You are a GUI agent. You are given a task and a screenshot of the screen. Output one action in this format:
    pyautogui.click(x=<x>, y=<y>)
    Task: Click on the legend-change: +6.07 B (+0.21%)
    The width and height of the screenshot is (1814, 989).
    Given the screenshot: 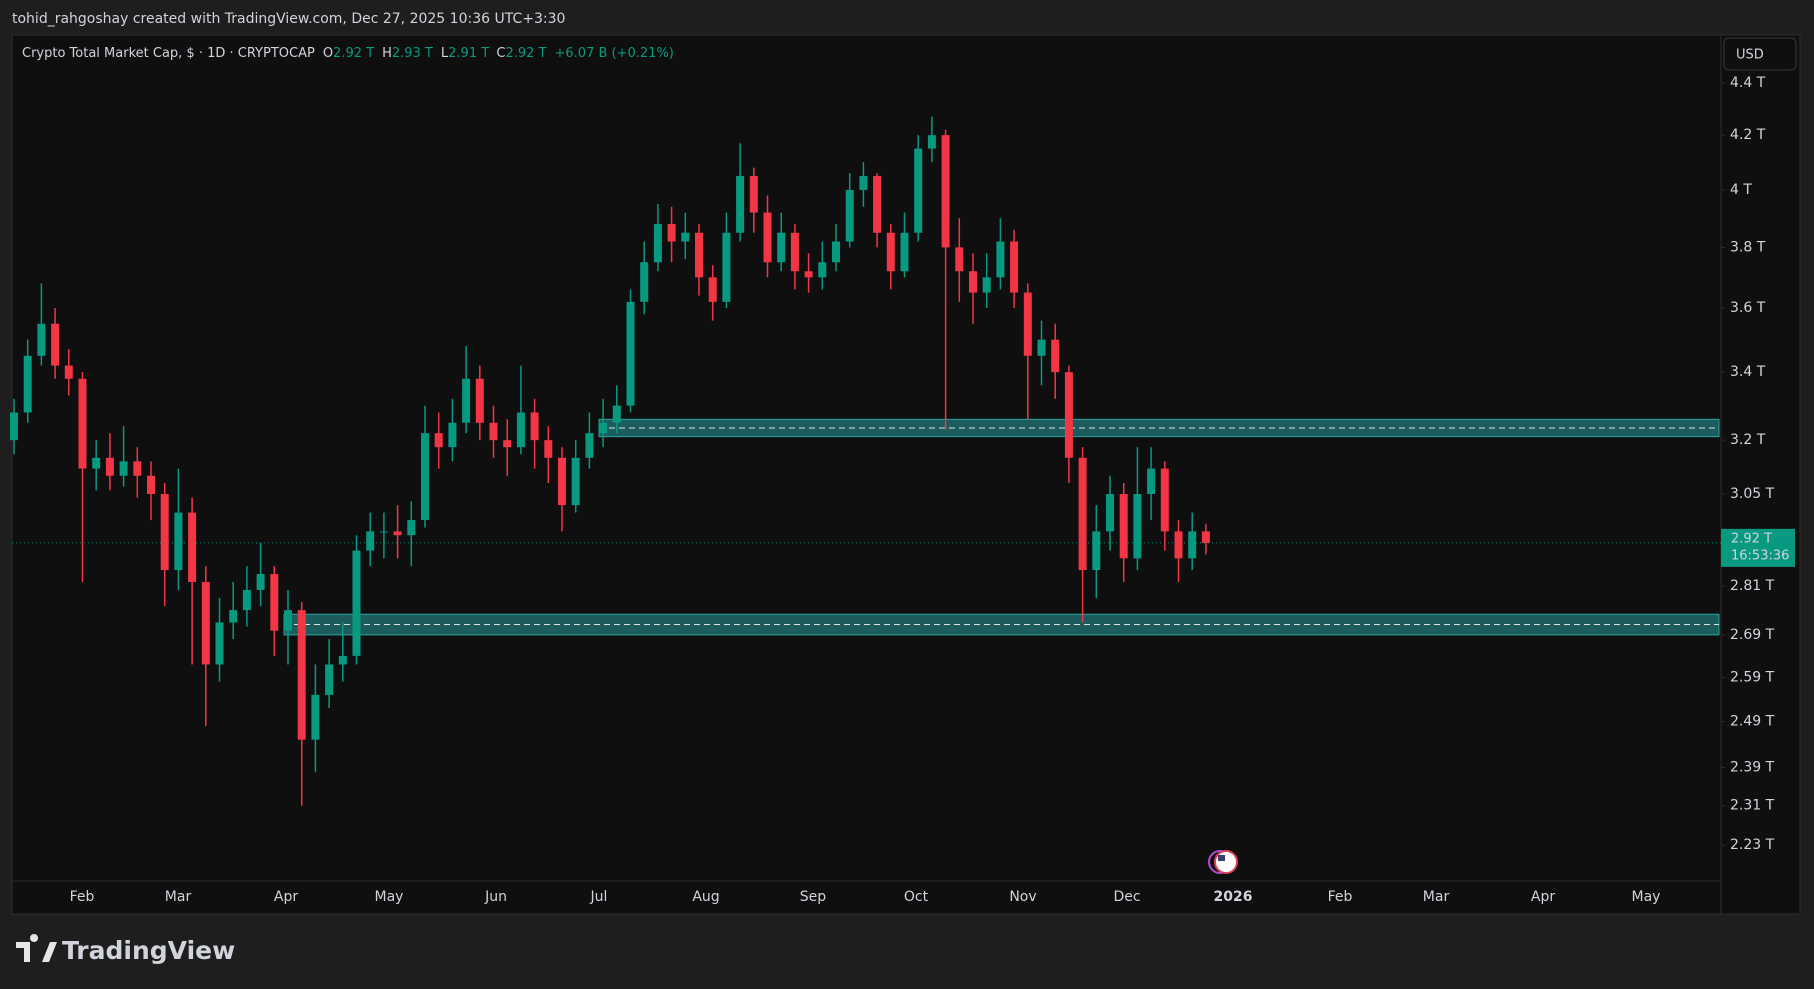 What is the action you would take?
    pyautogui.click(x=614, y=53)
    